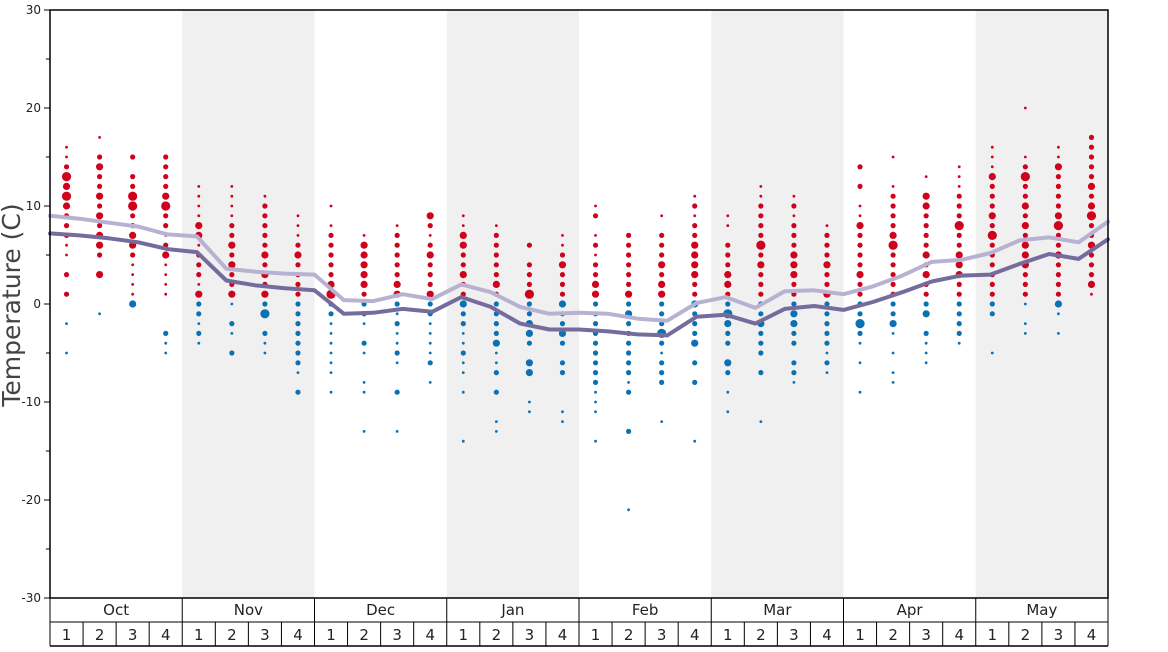 This screenshot has height=652, width=1168. Describe the element at coordinates (31, 598) in the screenshot. I see `y-tick-label: -30` at that location.